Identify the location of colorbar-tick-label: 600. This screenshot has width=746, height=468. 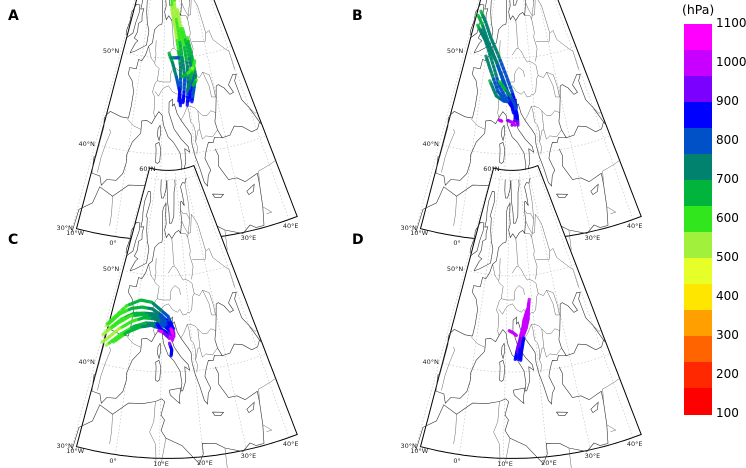
(727, 218).